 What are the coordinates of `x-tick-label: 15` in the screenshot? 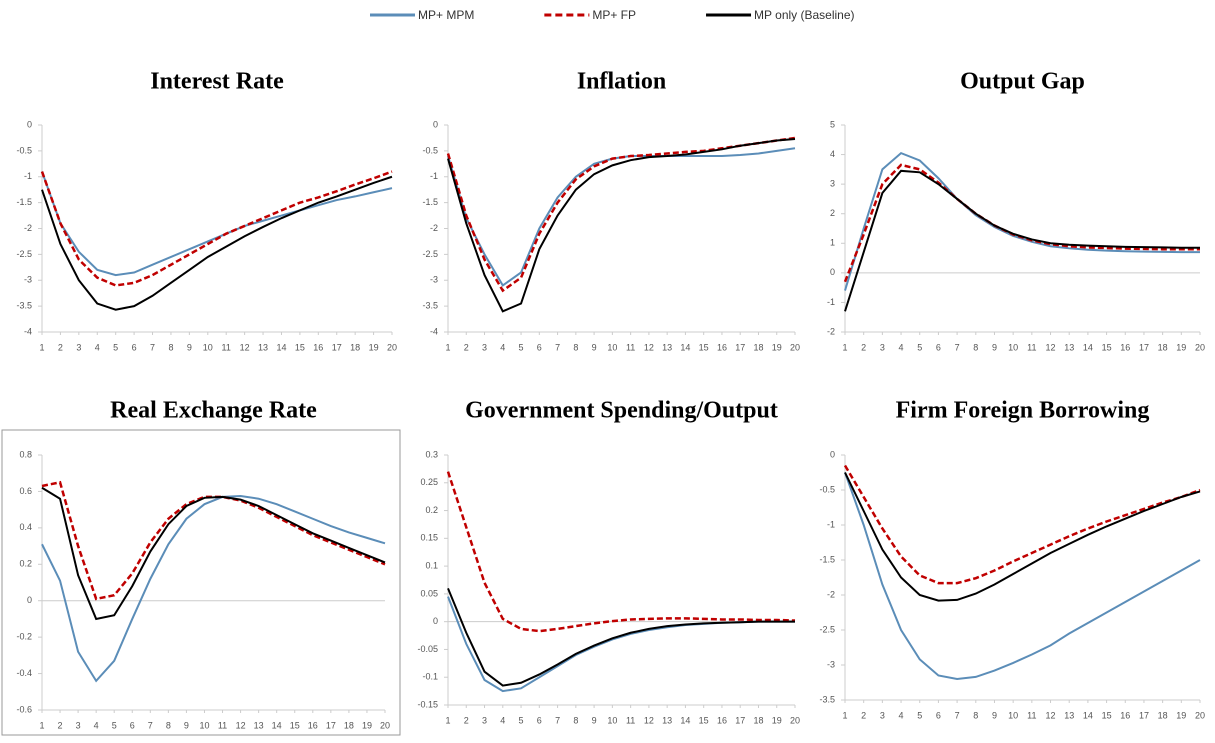 It's located at (295, 725).